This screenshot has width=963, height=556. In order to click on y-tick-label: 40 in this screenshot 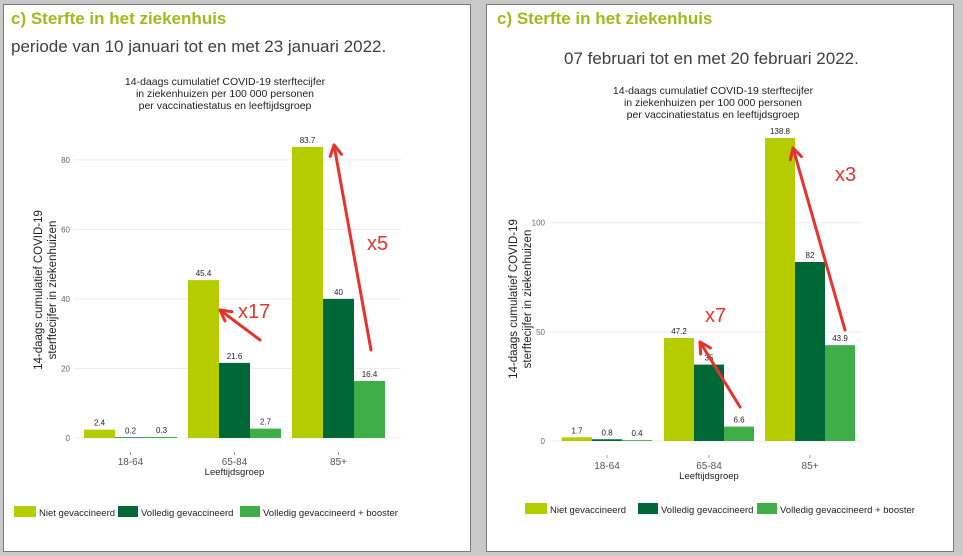, I will do `click(65, 299)`.